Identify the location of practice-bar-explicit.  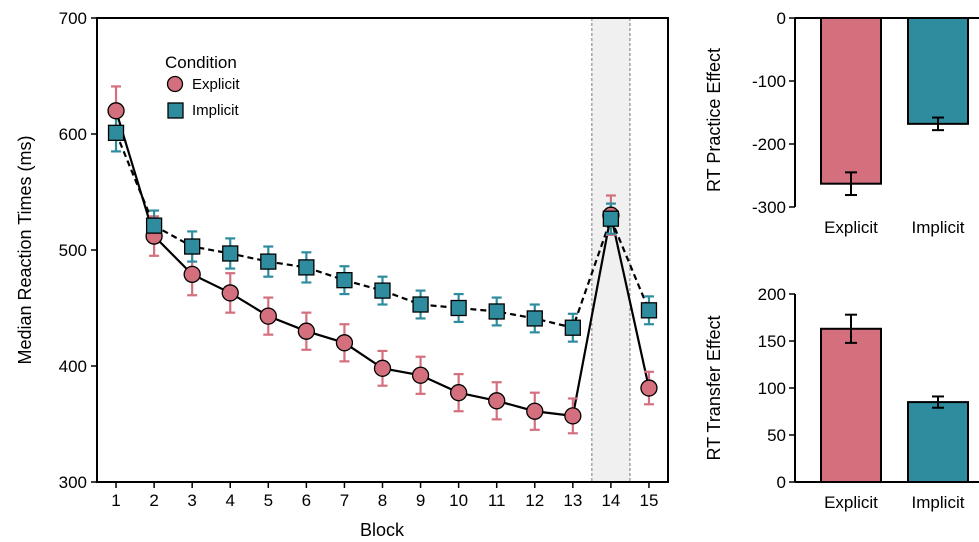
(851, 101).